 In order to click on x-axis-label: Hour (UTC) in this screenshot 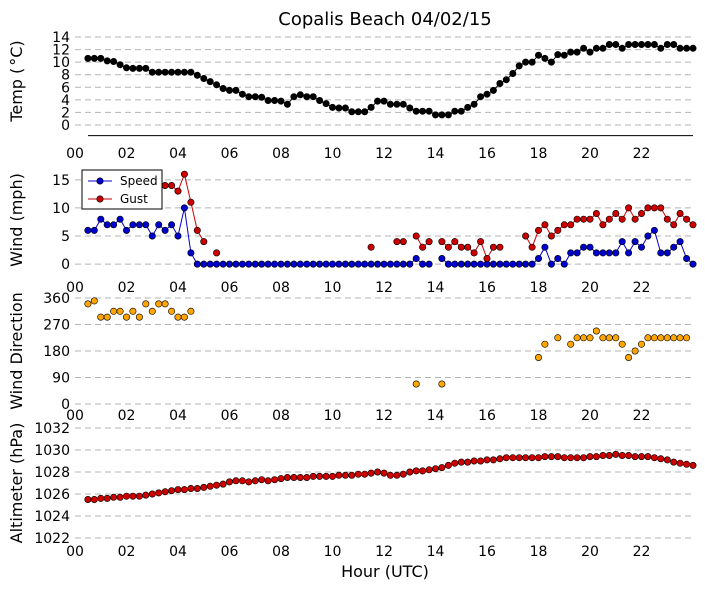, I will do `click(385, 571)`.